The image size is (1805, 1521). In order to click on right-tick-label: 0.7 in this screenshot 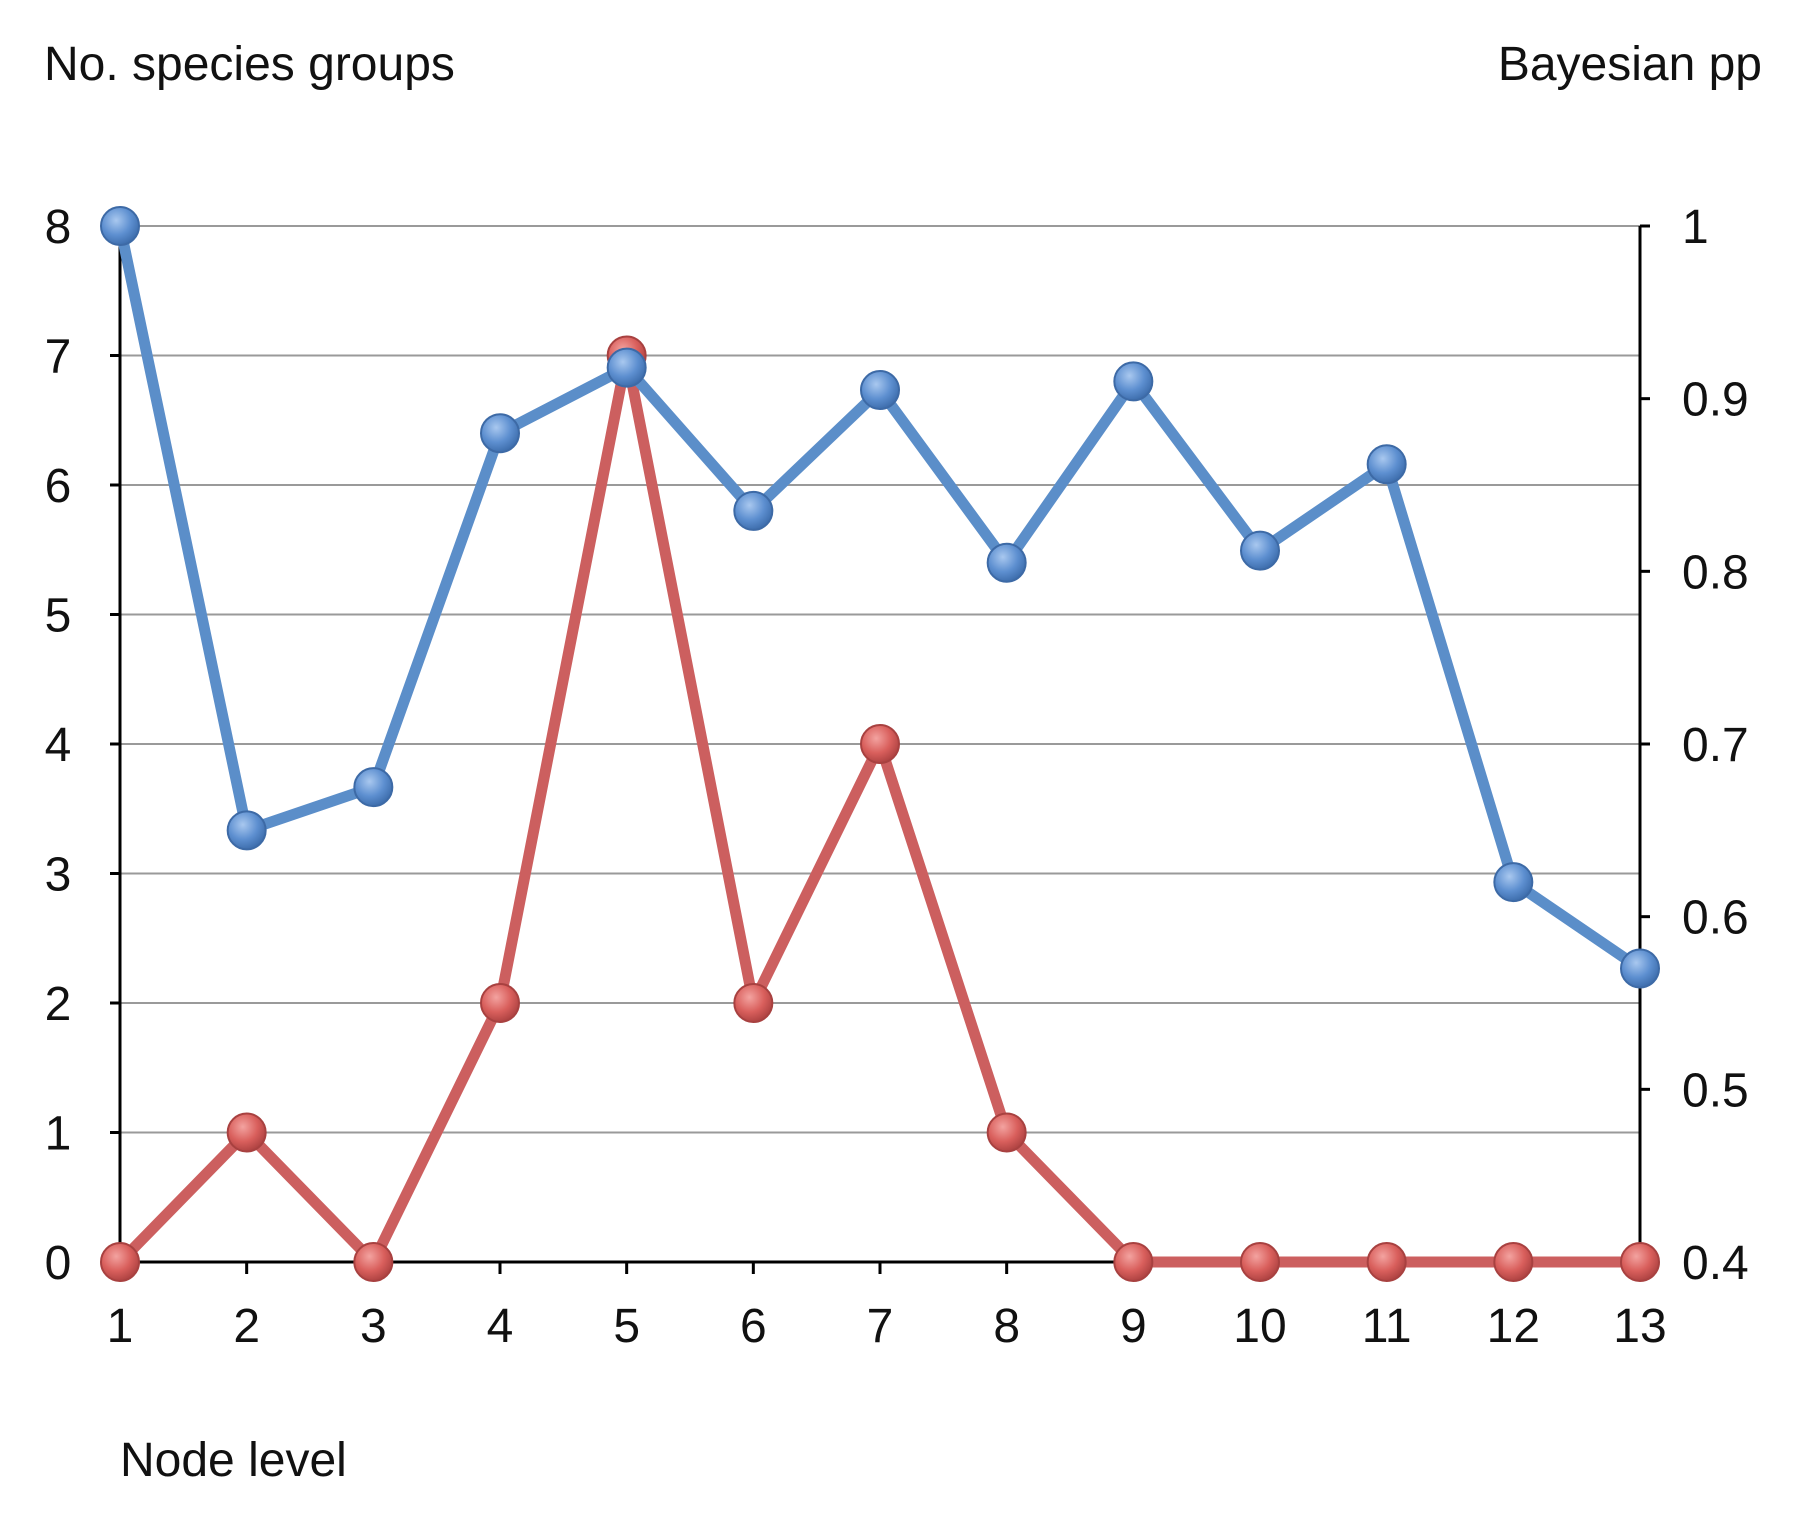, I will do `click(1715, 745)`.